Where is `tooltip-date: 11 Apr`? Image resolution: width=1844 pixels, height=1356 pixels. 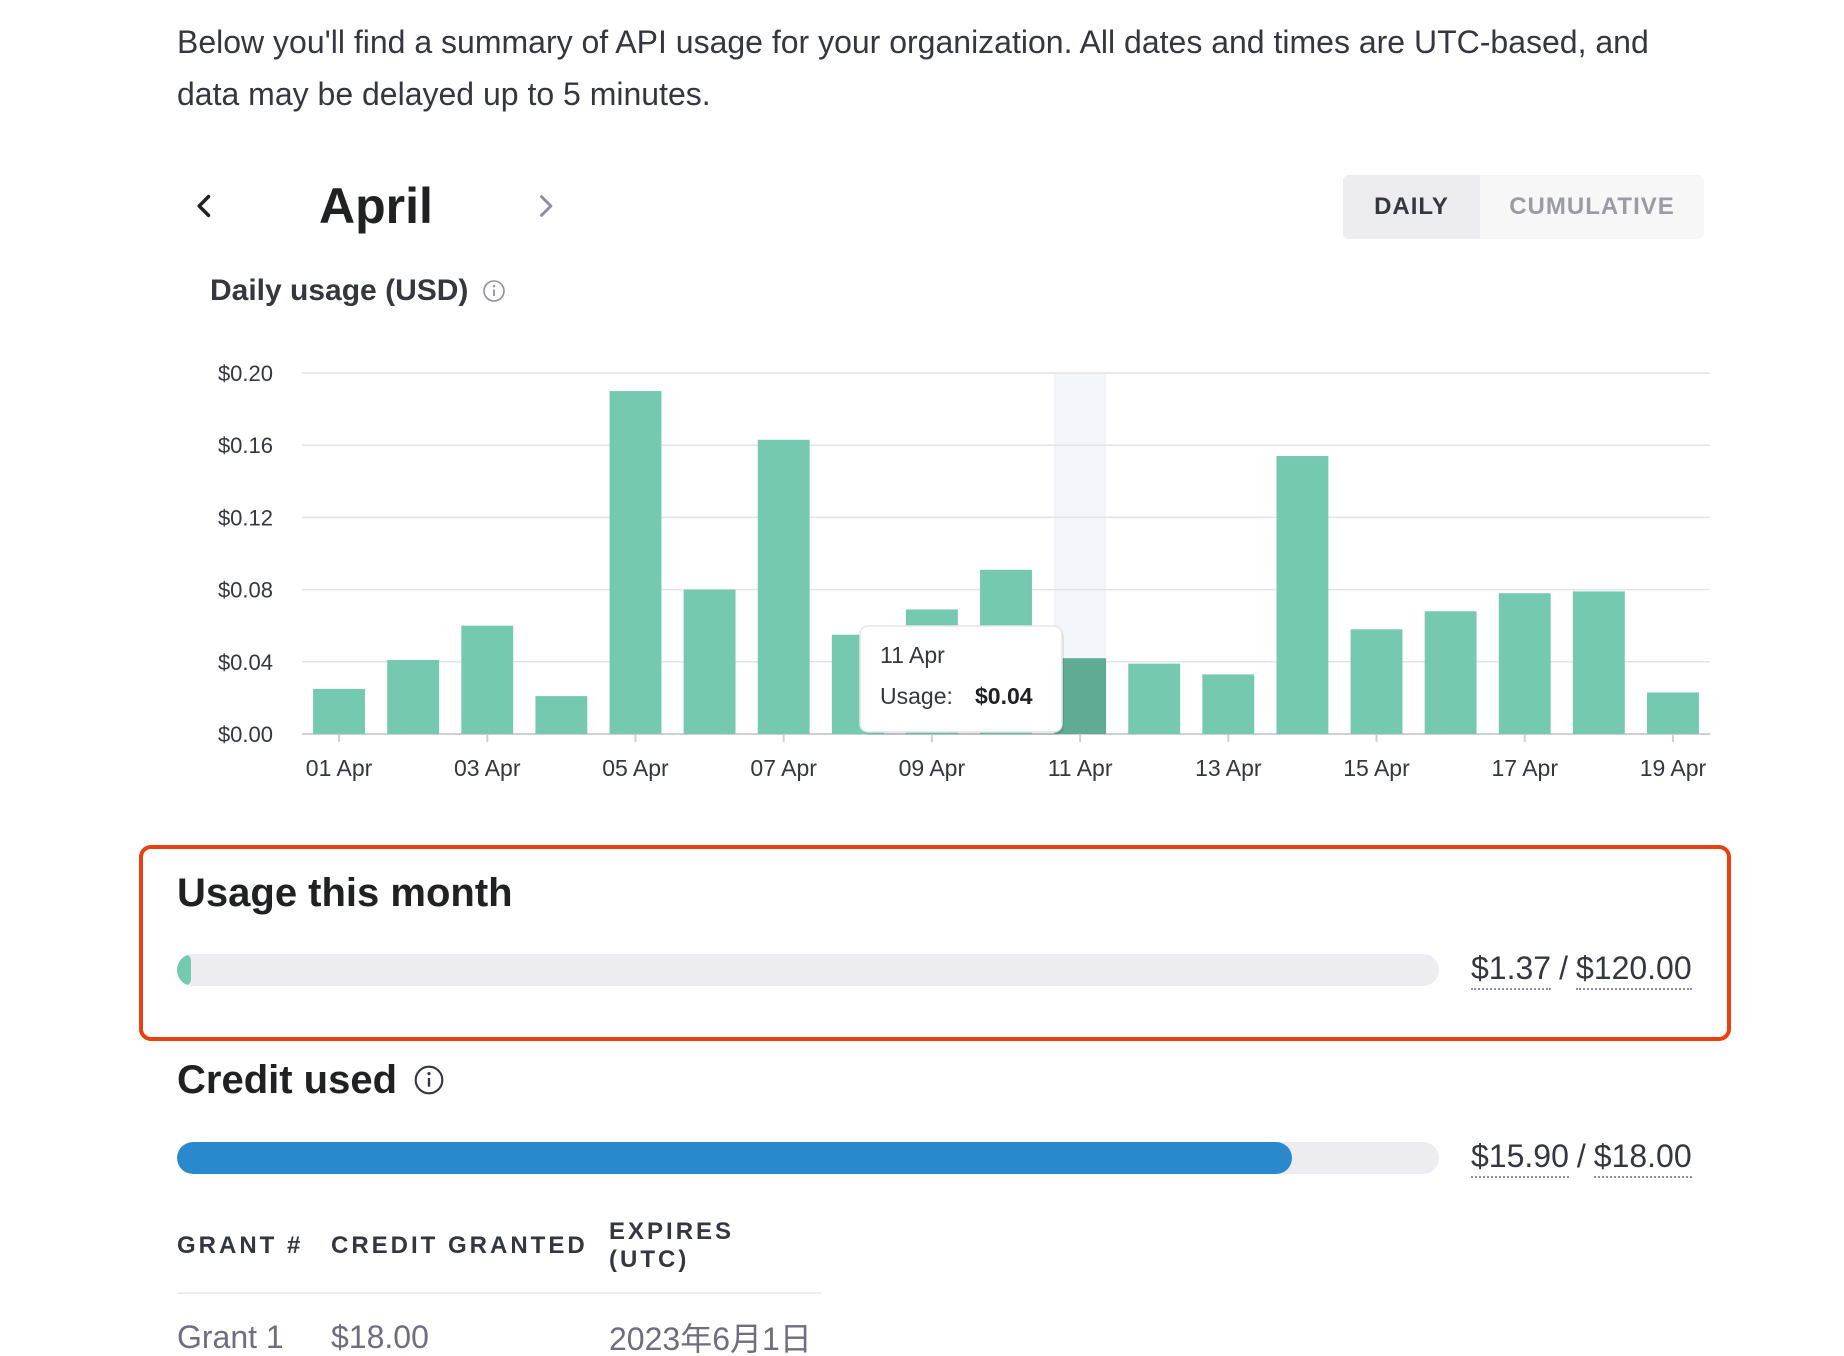
tooltip-date: 11 Apr is located at coordinates (912, 655).